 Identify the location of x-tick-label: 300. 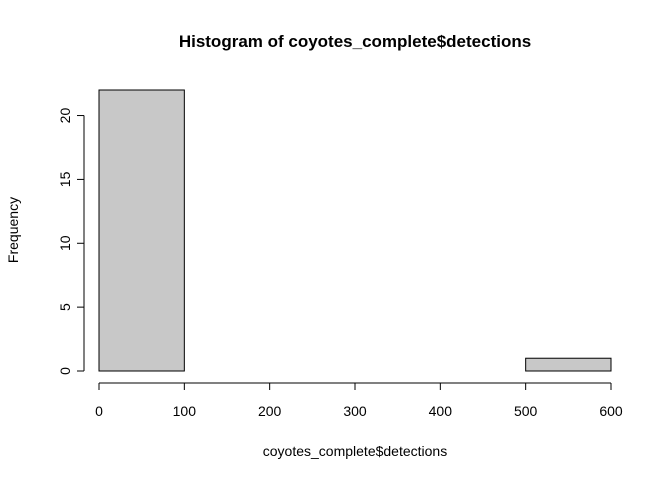
(355, 411).